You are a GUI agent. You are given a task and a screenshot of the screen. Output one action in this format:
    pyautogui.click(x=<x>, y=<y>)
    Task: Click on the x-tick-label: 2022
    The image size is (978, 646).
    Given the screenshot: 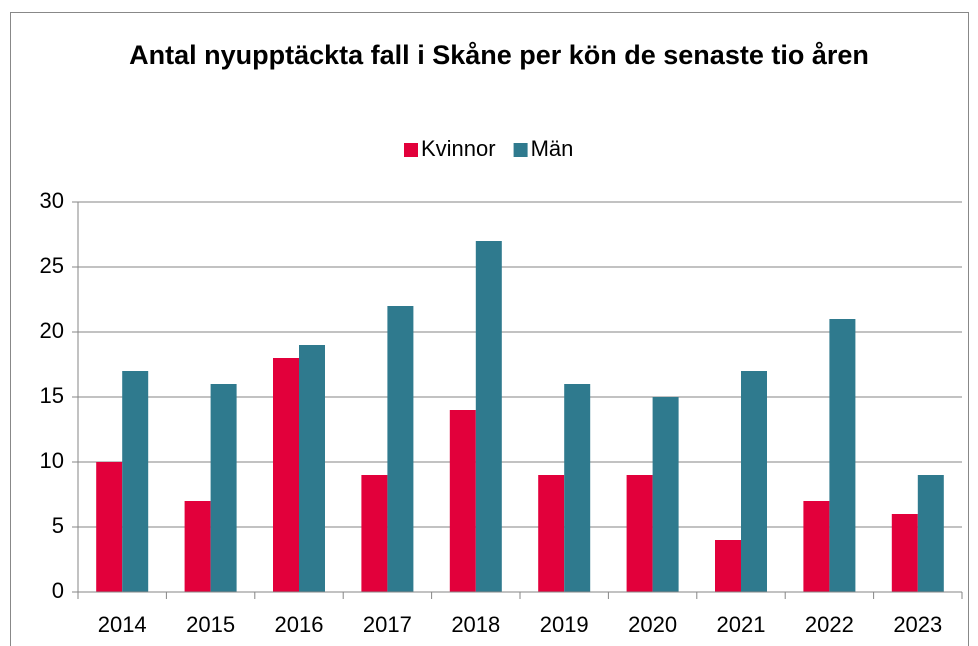 What is the action you would take?
    pyautogui.click(x=829, y=624)
    